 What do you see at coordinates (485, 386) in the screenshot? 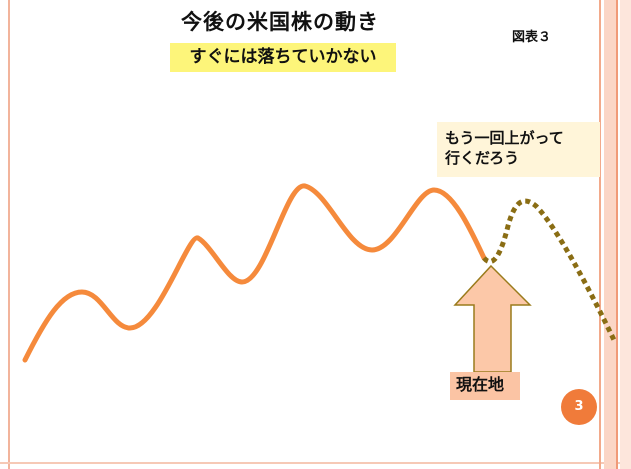
I see `current-position-label: 現在地` at bounding box center [485, 386].